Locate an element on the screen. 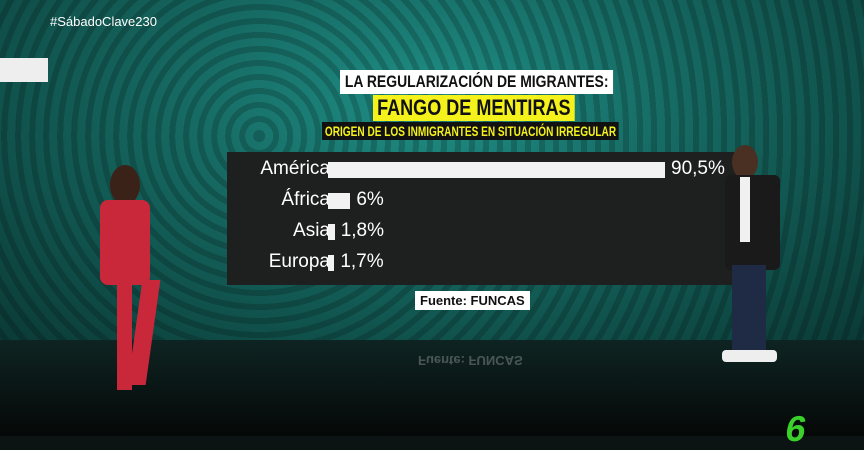 Image resolution: width=864 pixels, height=450 pixels. value-label: 6% is located at coordinates (370, 199).